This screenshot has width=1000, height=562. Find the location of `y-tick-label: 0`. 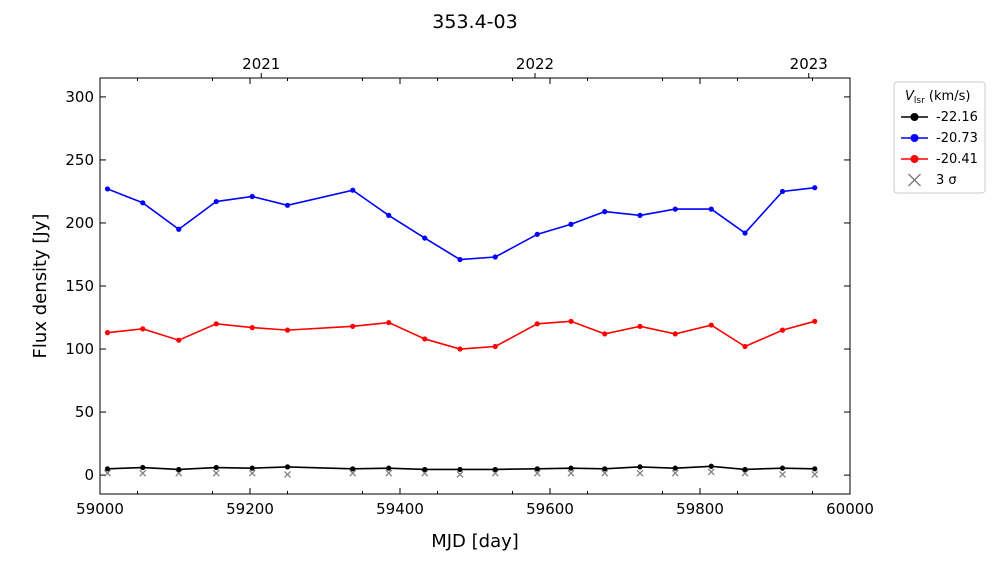

y-tick-label: 0 is located at coordinates (89, 475).